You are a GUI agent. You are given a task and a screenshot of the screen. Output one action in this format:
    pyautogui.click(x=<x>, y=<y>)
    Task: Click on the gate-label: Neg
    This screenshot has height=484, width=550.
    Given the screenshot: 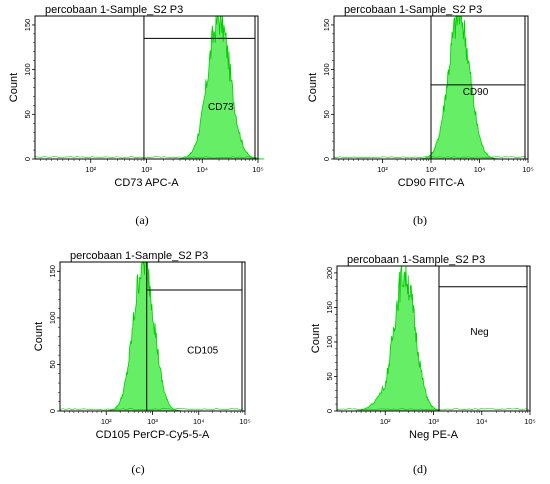 What is the action you would take?
    pyautogui.click(x=479, y=332)
    